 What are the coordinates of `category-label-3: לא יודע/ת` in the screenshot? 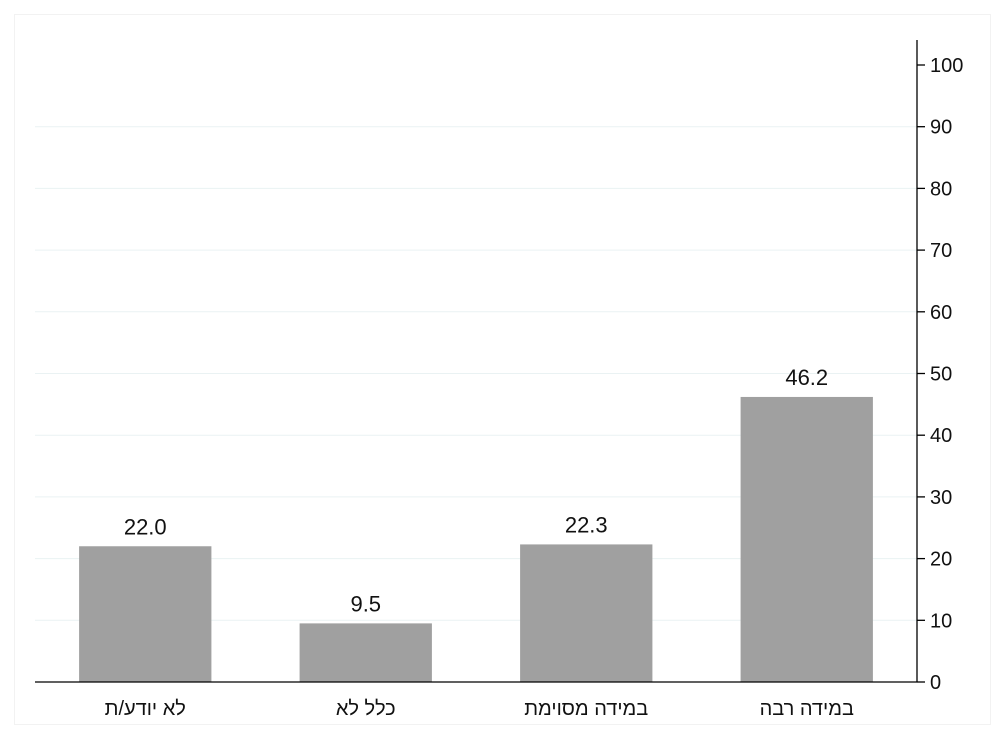 It's located at (145, 709).